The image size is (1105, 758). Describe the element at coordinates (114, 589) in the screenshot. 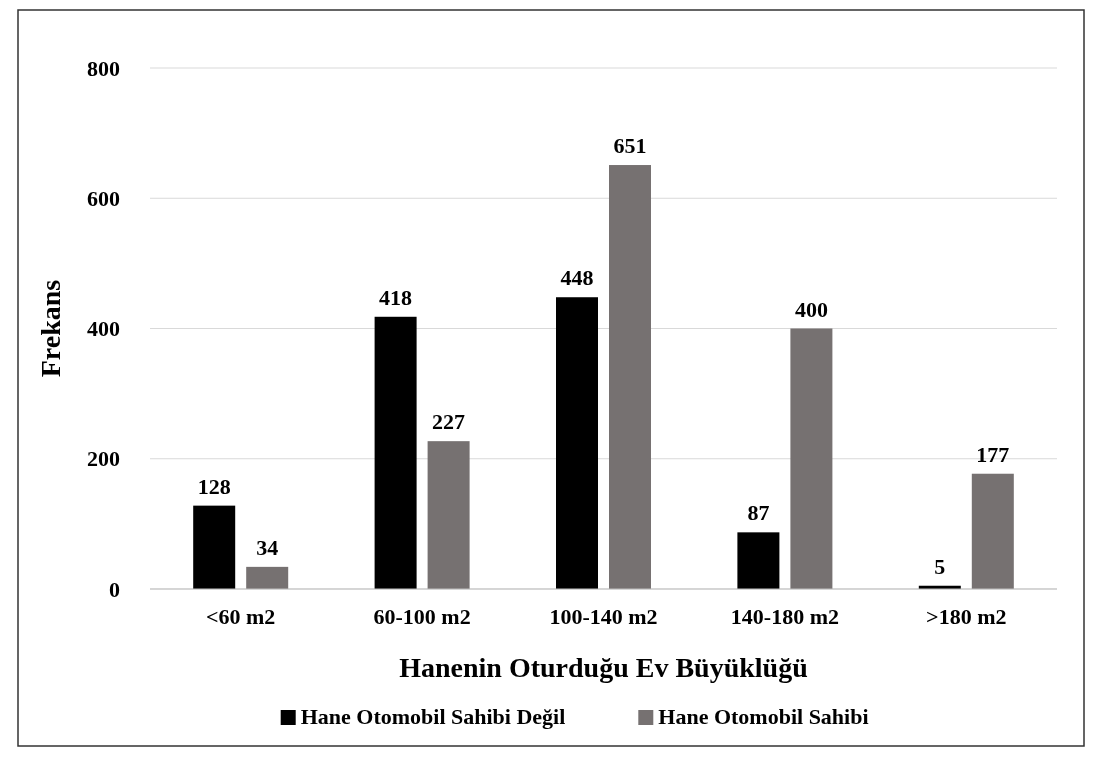

I see `y-tick-label: 0` at that location.